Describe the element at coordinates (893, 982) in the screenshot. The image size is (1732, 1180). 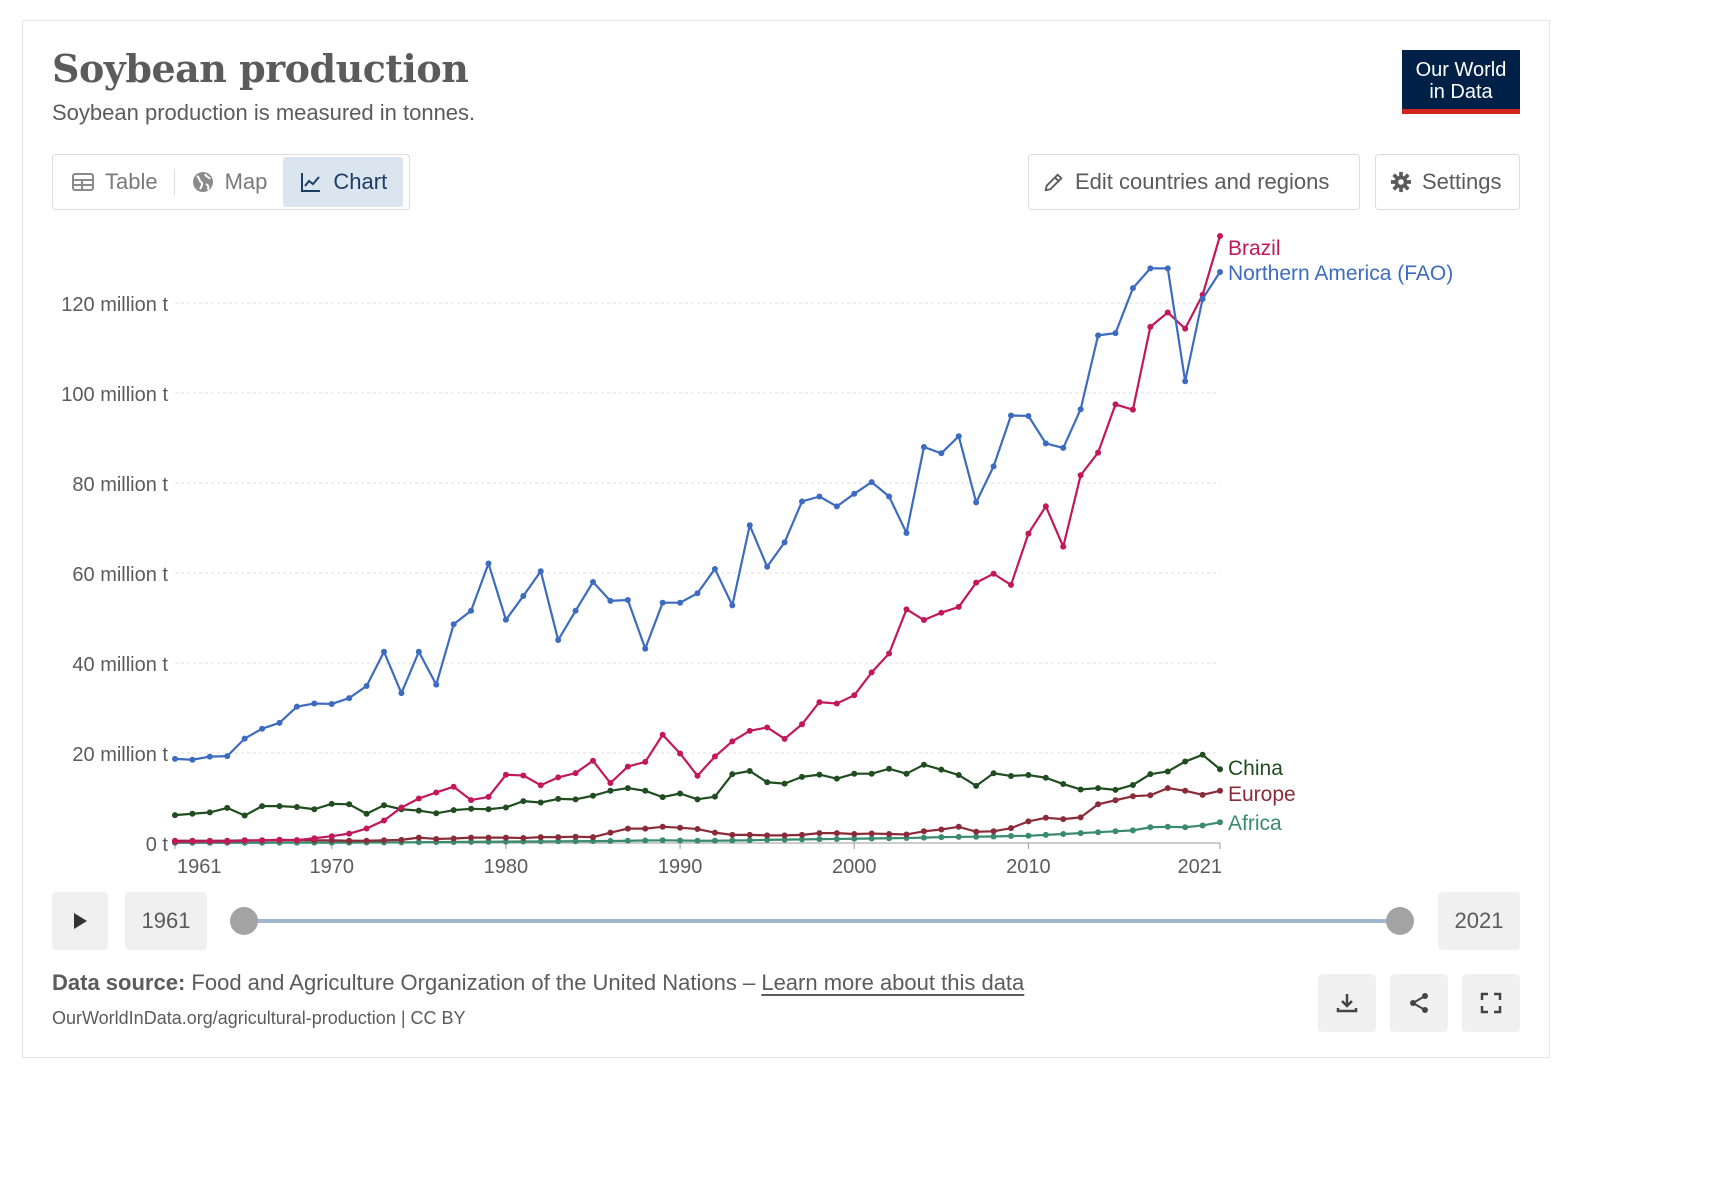
I see `learn-more-link: Learn more about this data` at that location.